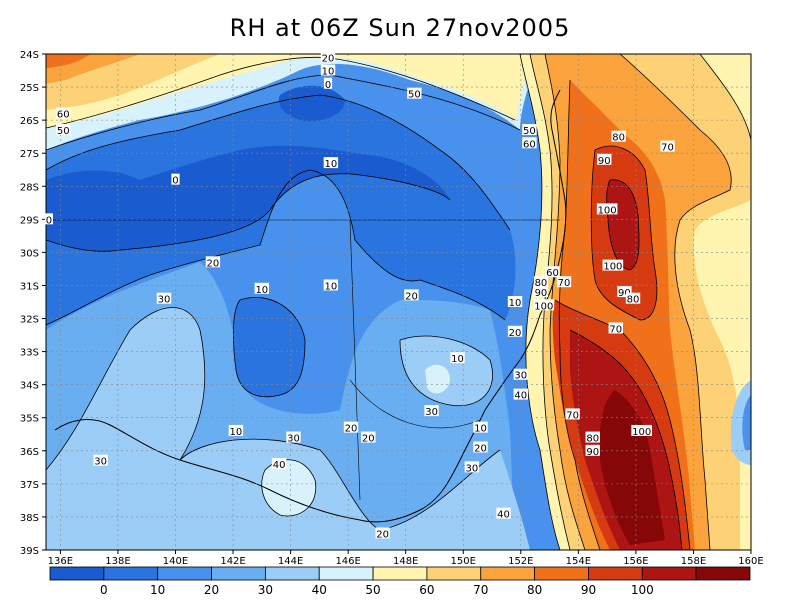 This screenshot has height=600, width=800. I want to click on lat-tick-label: 25S, so click(29, 88).